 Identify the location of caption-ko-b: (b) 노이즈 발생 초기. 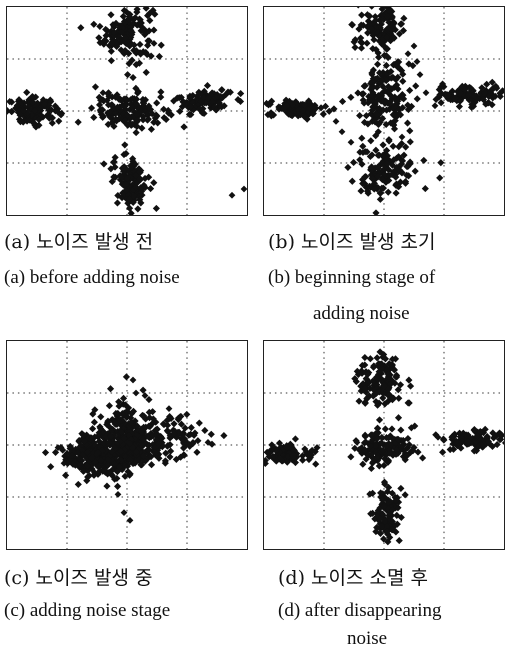
(351, 242).